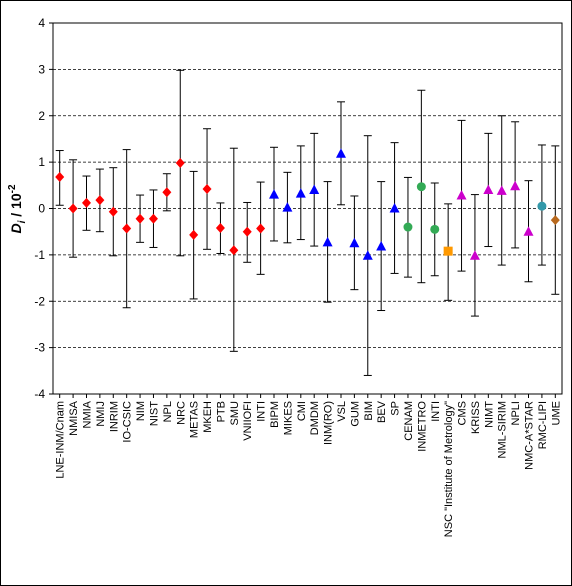 The height and width of the screenshot is (586, 572). What do you see at coordinates (275, 414) in the screenshot?
I see `x-tick-label: BIPM` at bounding box center [275, 414].